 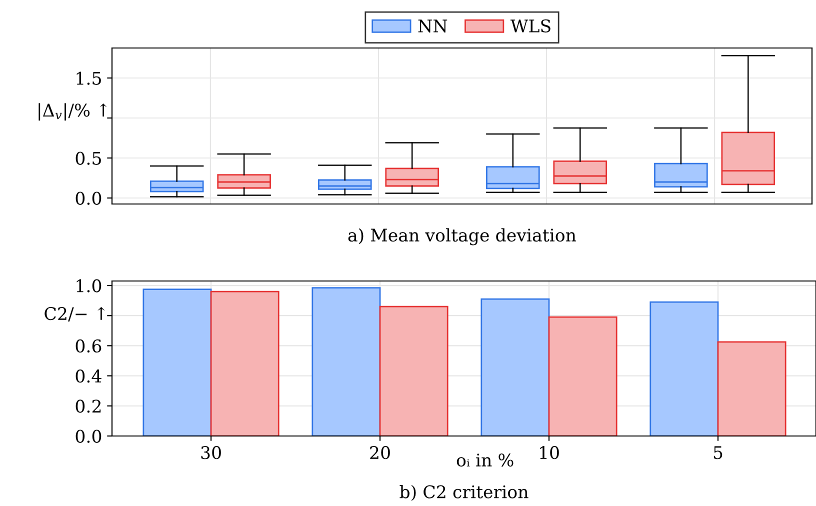 What do you see at coordinates (72, 112) in the screenshot?
I see `y-axis-title: |Δ$_{v}$|/% ↑` at bounding box center [72, 112].